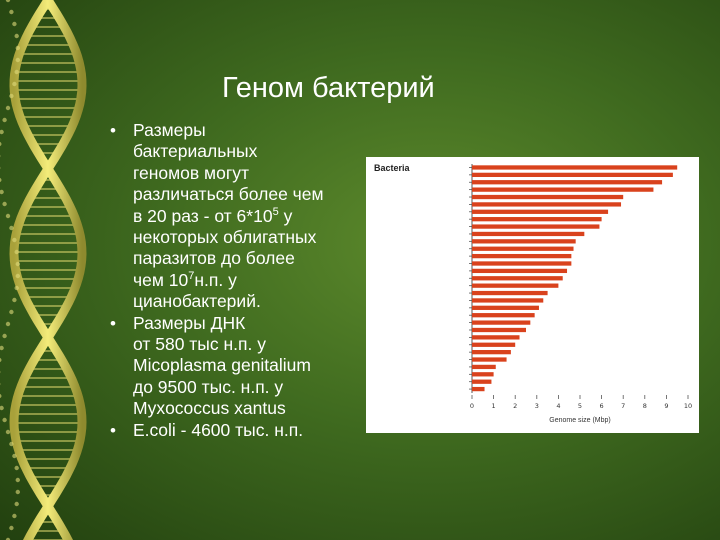  Describe the element at coordinates (203, 215) in the screenshot. I see `bullet-line-text: в 20 раз - от 6*10` at that location.